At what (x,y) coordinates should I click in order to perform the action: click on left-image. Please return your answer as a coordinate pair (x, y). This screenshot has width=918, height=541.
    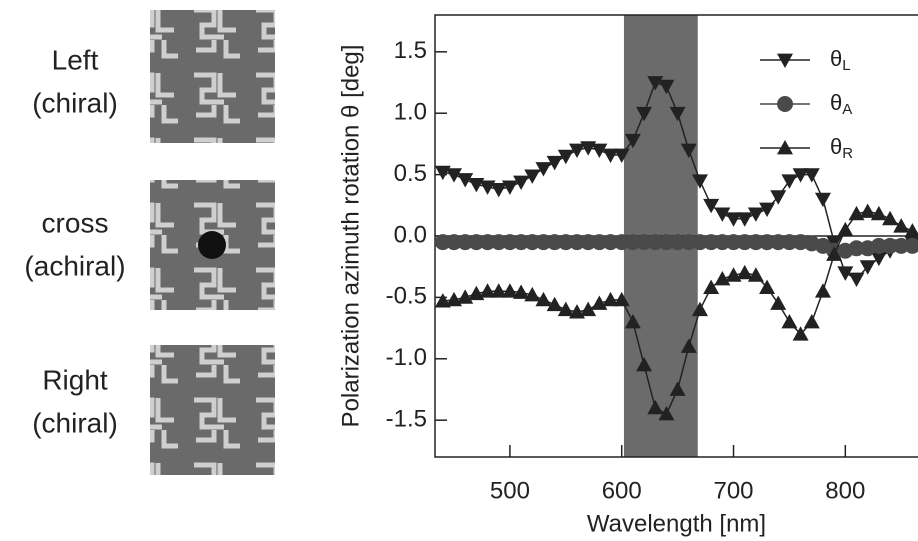
    Looking at the image, I should click on (212, 76).